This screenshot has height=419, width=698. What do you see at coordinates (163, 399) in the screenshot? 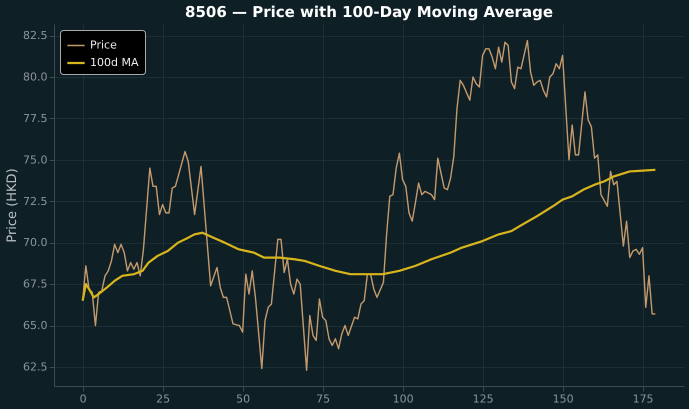
I see `x-tick-label: 25` at bounding box center [163, 399].